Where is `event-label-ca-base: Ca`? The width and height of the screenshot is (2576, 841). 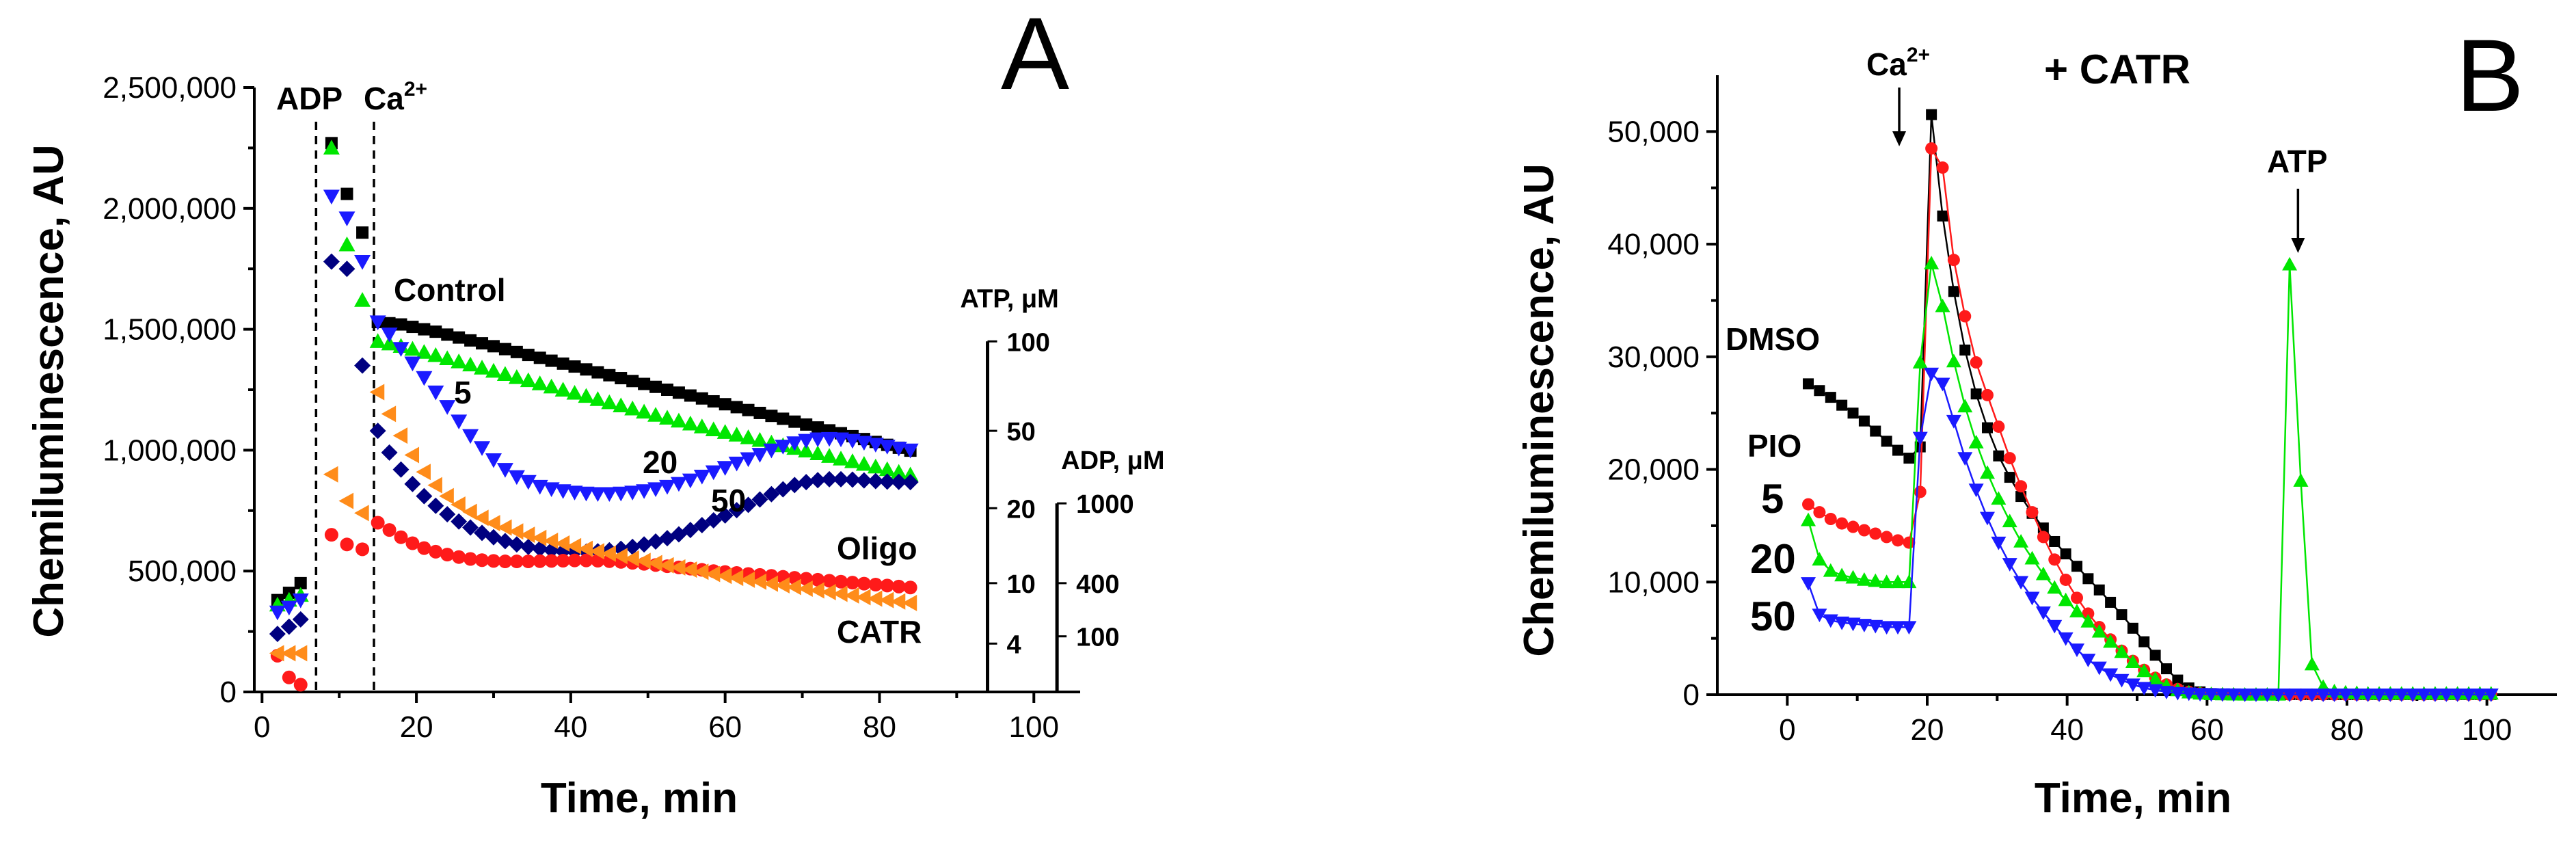 event-label-ca-base: Ca is located at coordinates (384, 99).